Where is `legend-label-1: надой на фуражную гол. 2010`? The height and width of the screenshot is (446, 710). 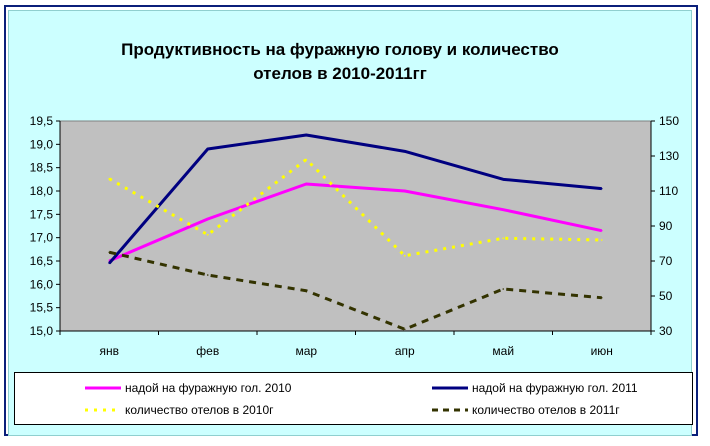 legend-label-1: надой на фуражную гол. 2010 is located at coordinates (208, 388).